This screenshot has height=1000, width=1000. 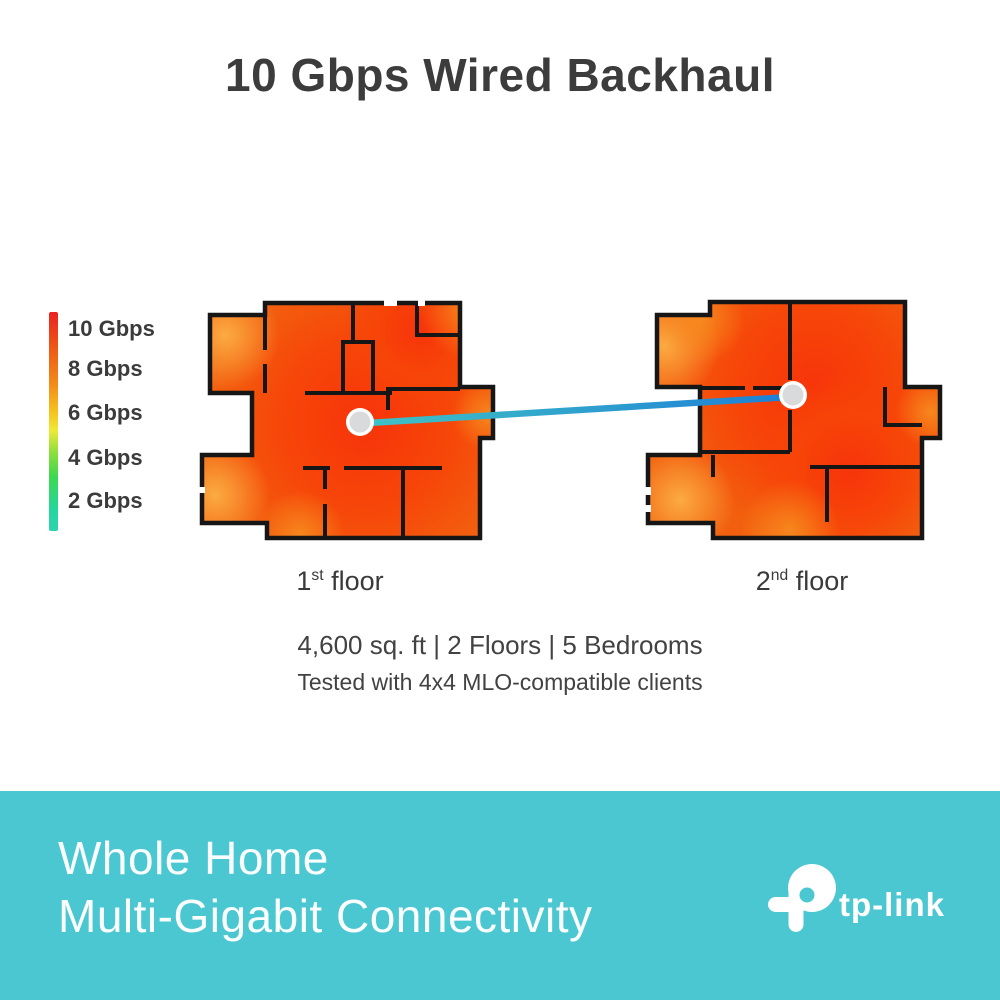 What do you see at coordinates (193, 858) in the screenshot?
I see `banner-line-1: Whole Home` at bounding box center [193, 858].